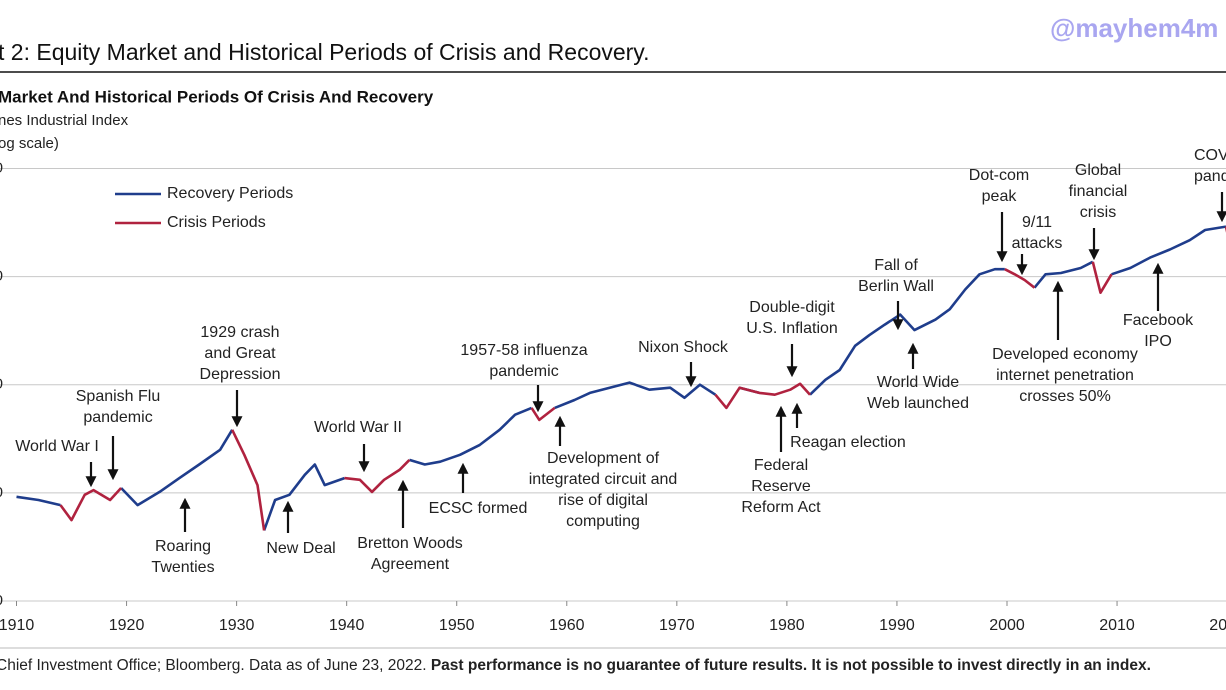 The image size is (1226, 690). Describe the element at coordinates (567, 625) in the screenshot. I see `x-tick-label: 1960` at that location.